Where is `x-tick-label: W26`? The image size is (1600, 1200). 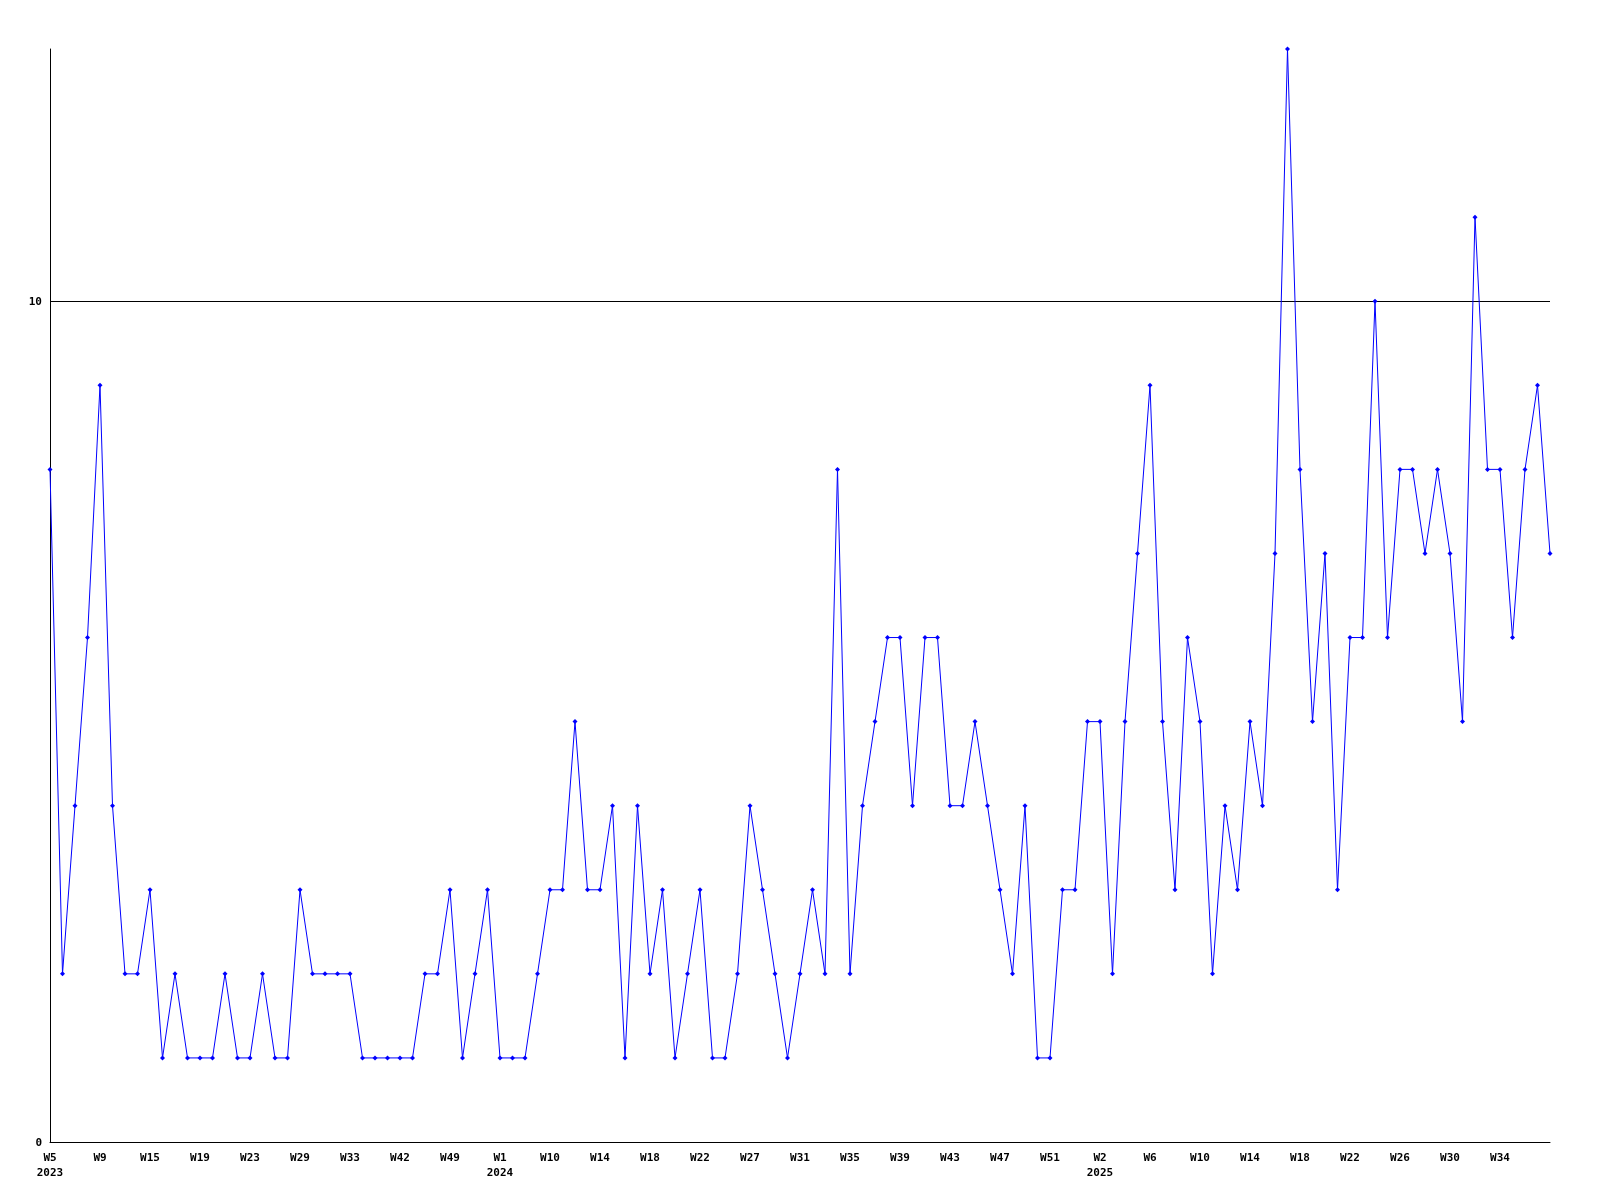 x-tick-label: W26 is located at coordinates (1400, 1157).